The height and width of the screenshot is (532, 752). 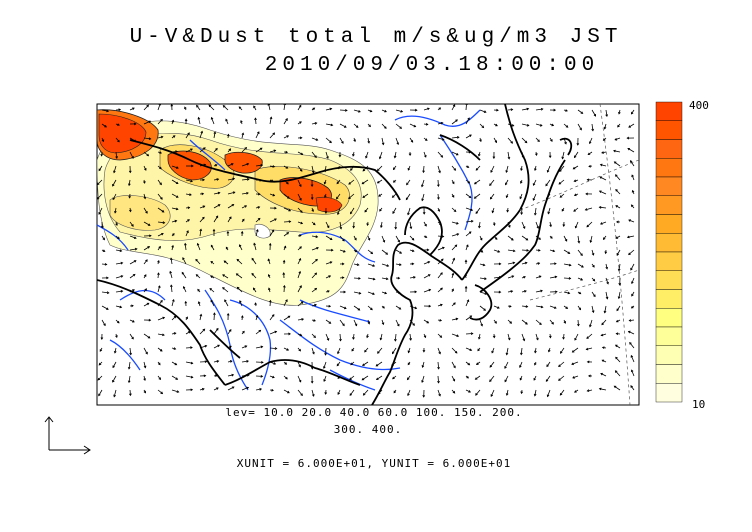 What do you see at coordinates (432, 65) in the screenshot?
I see `chart-timestamp: 2010/09/03.18:00:00` at bounding box center [432, 65].